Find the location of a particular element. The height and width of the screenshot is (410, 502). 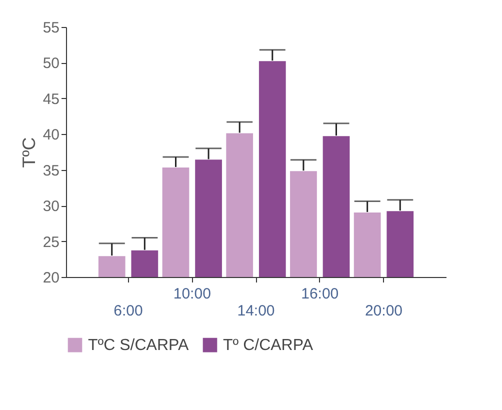

x-tick-label: 14:00 is located at coordinates (256, 311).